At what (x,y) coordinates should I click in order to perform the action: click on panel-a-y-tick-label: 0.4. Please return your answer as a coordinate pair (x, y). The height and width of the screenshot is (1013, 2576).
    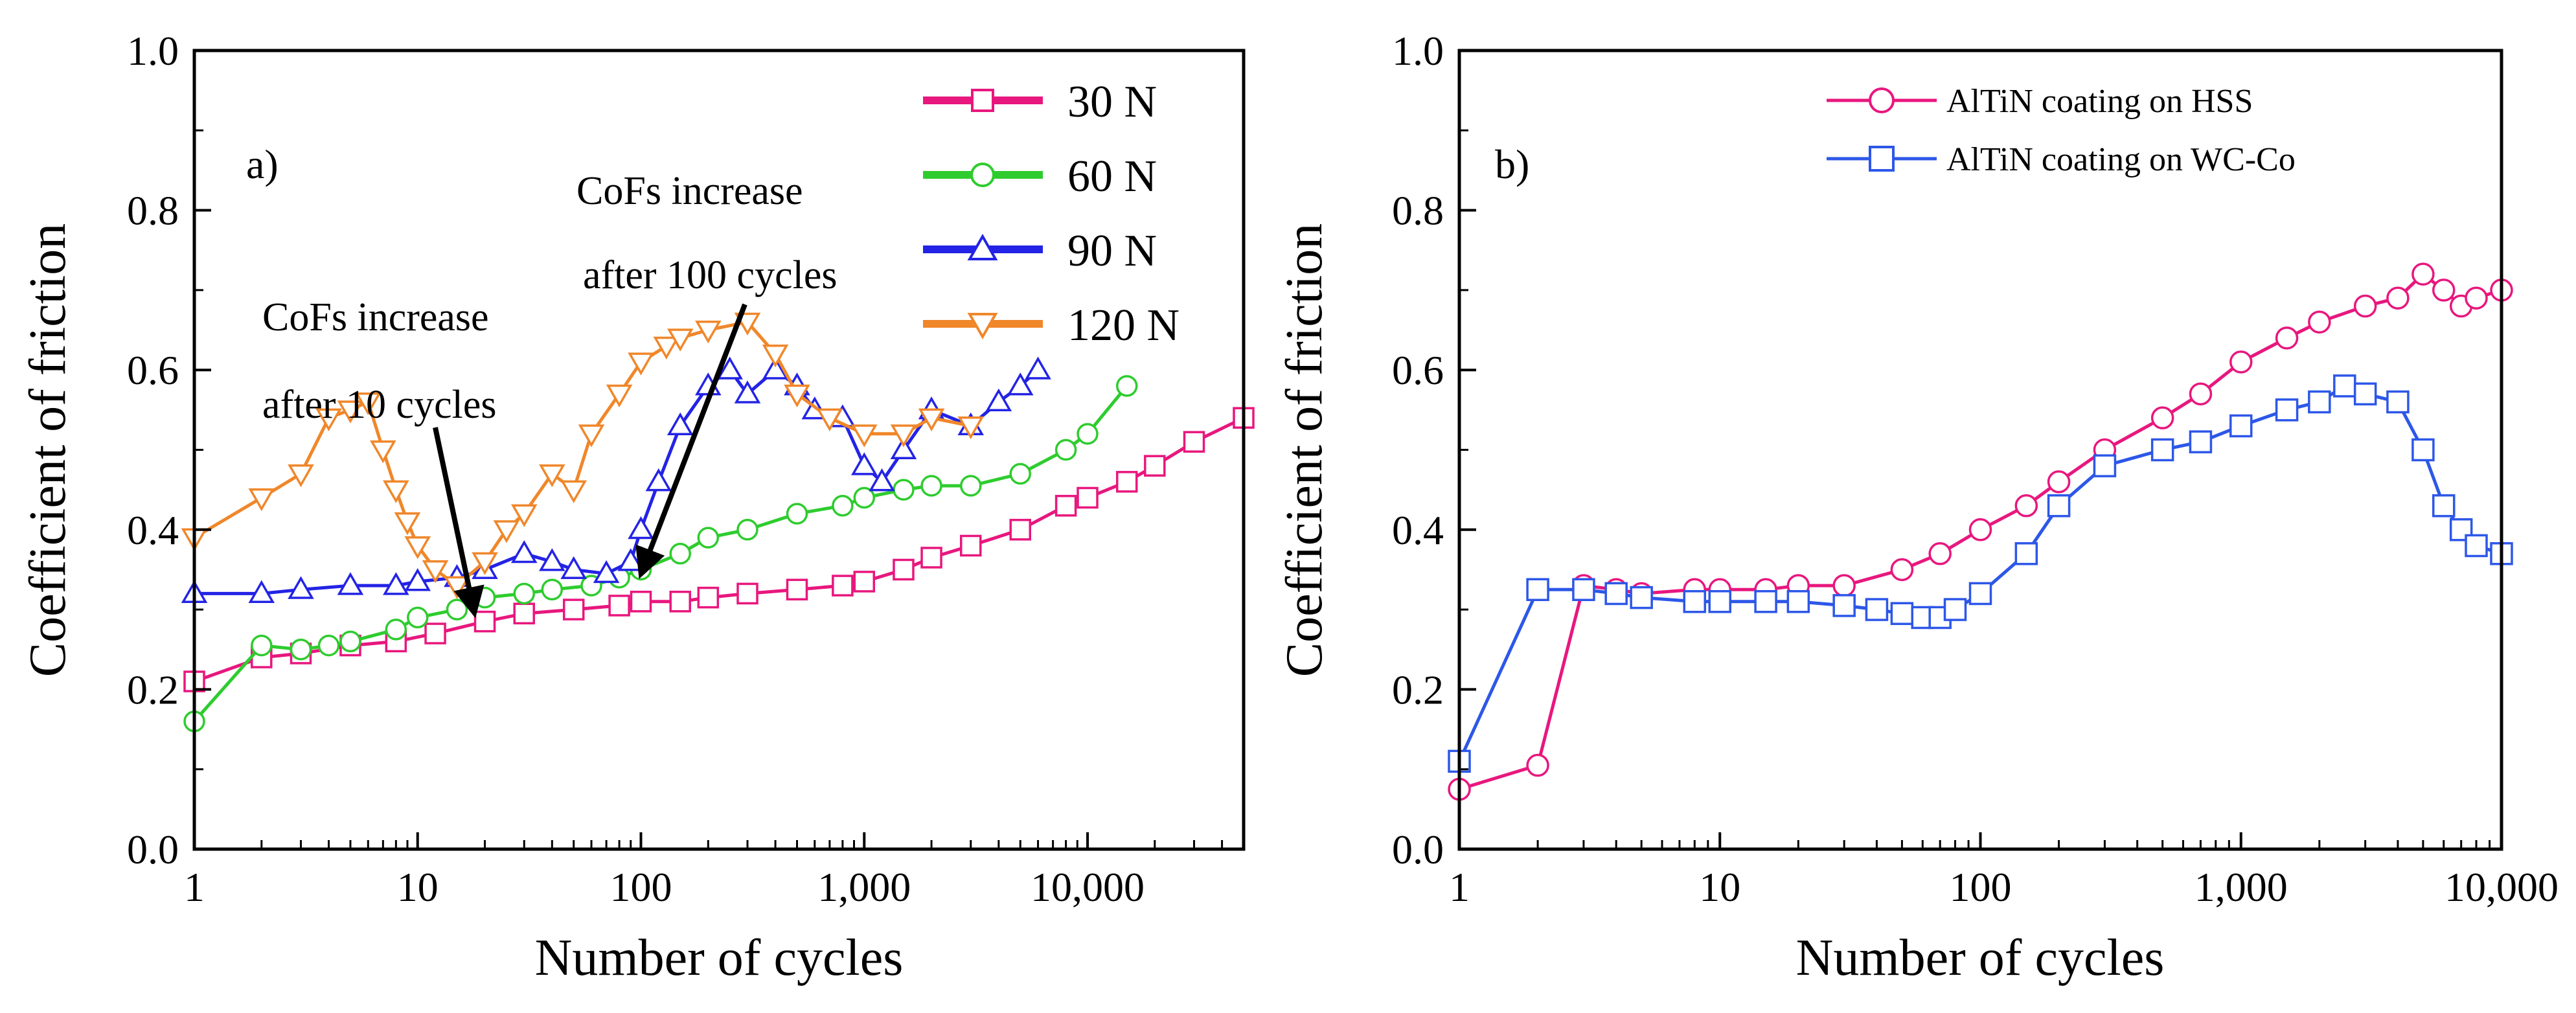
    Looking at the image, I should click on (153, 530).